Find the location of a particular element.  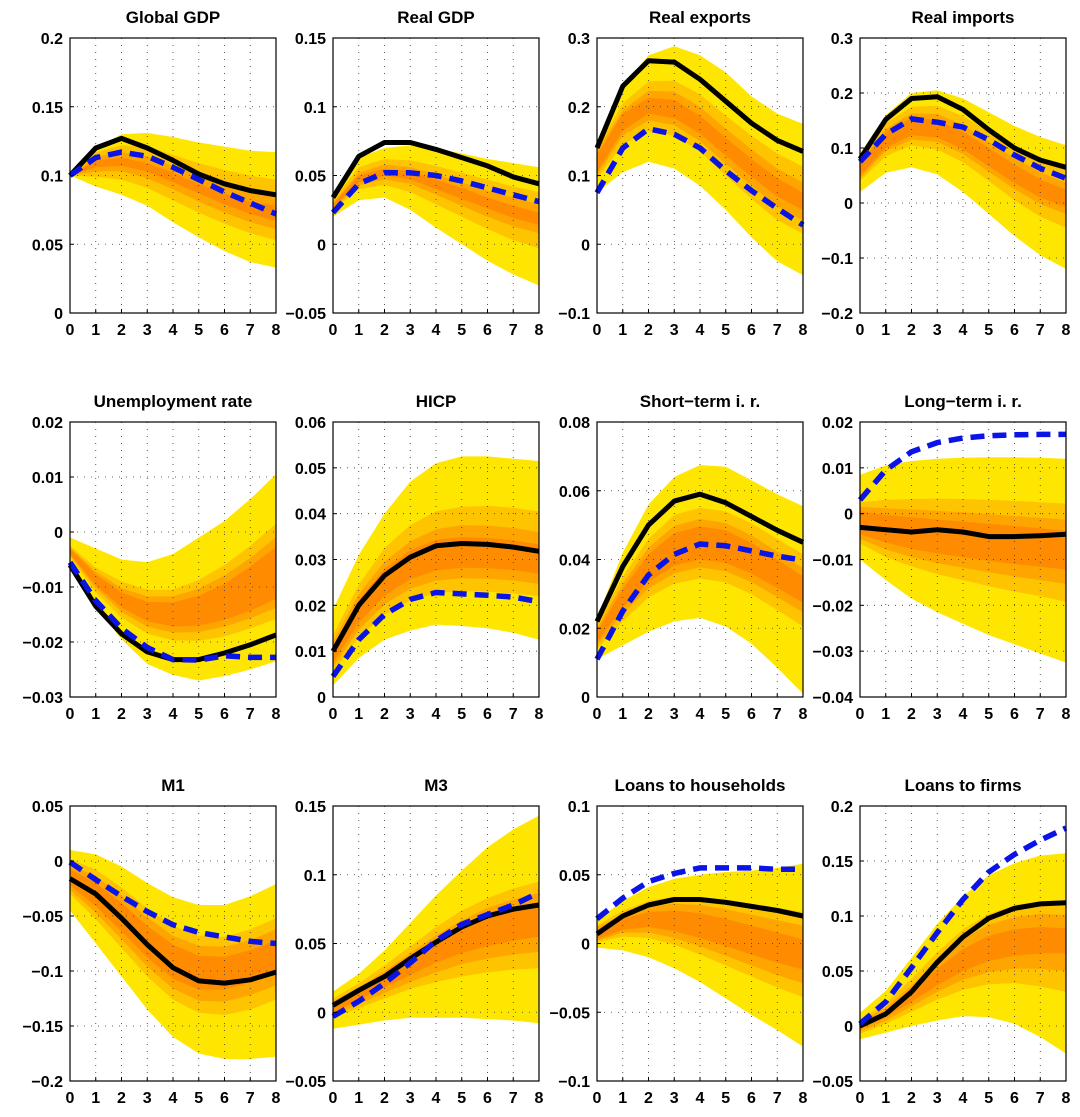

subplot-title: M3 is located at coordinates (436, 785).